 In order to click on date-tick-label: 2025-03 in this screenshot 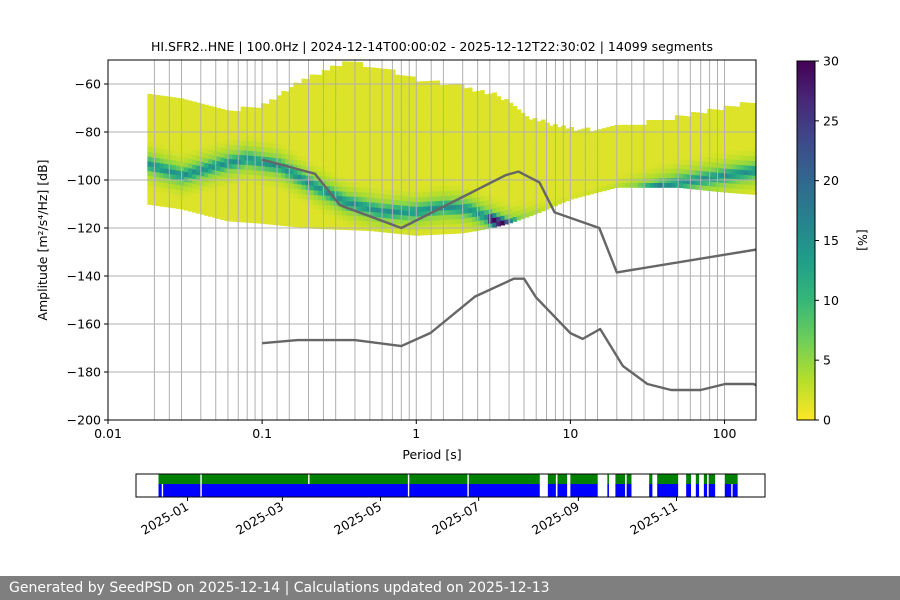, I will do `click(259, 518)`.